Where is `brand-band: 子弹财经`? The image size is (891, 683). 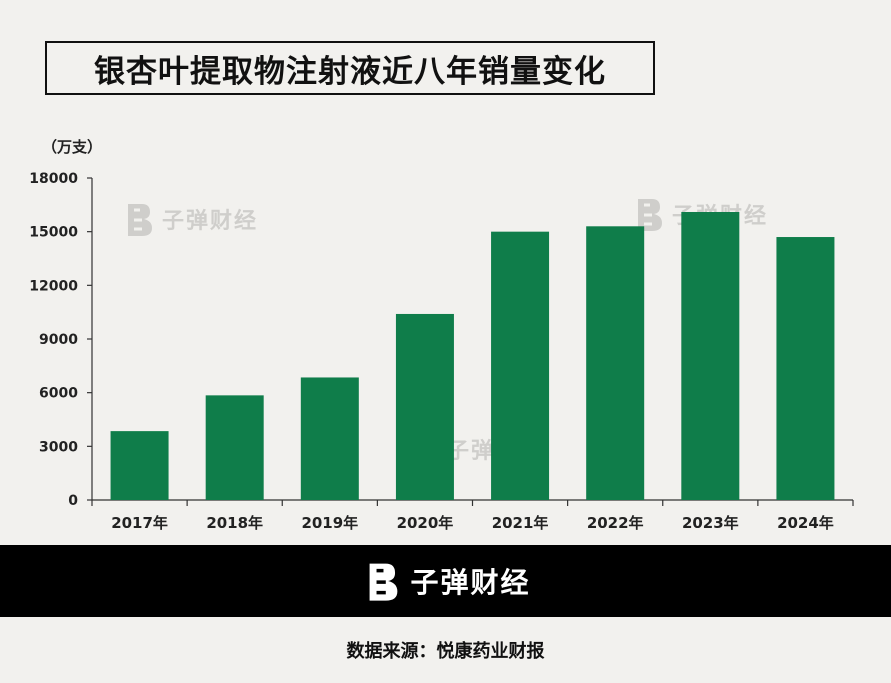 brand-band: 子弹财经 is located at coordinates (445, 581).